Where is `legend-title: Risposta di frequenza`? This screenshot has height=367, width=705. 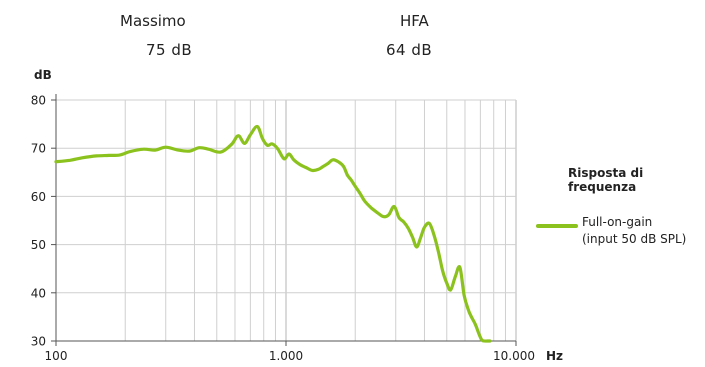
legend-title: Risposta di frequenza is located at coordinates (606, 180).